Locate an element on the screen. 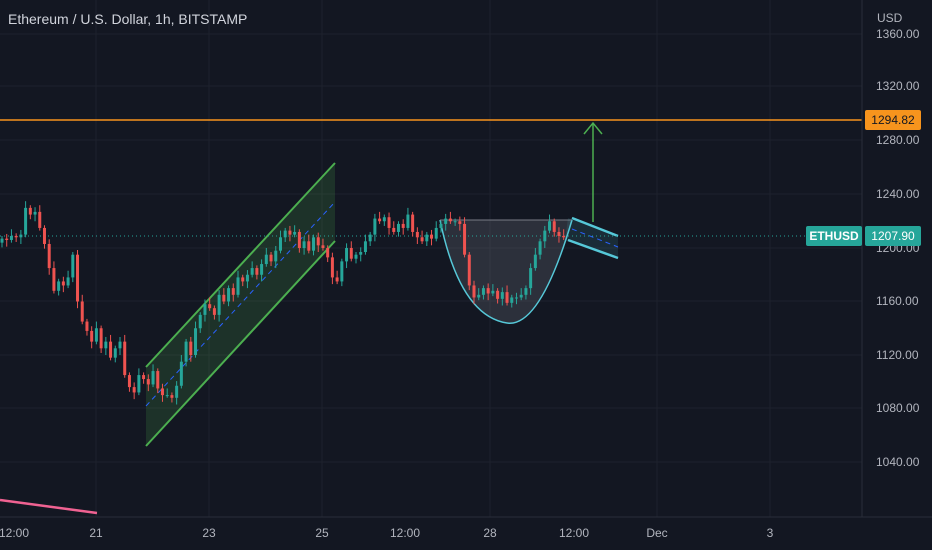 This screenshot has width=932, height=550. pink-trendline is located at coordinates (49, 506).